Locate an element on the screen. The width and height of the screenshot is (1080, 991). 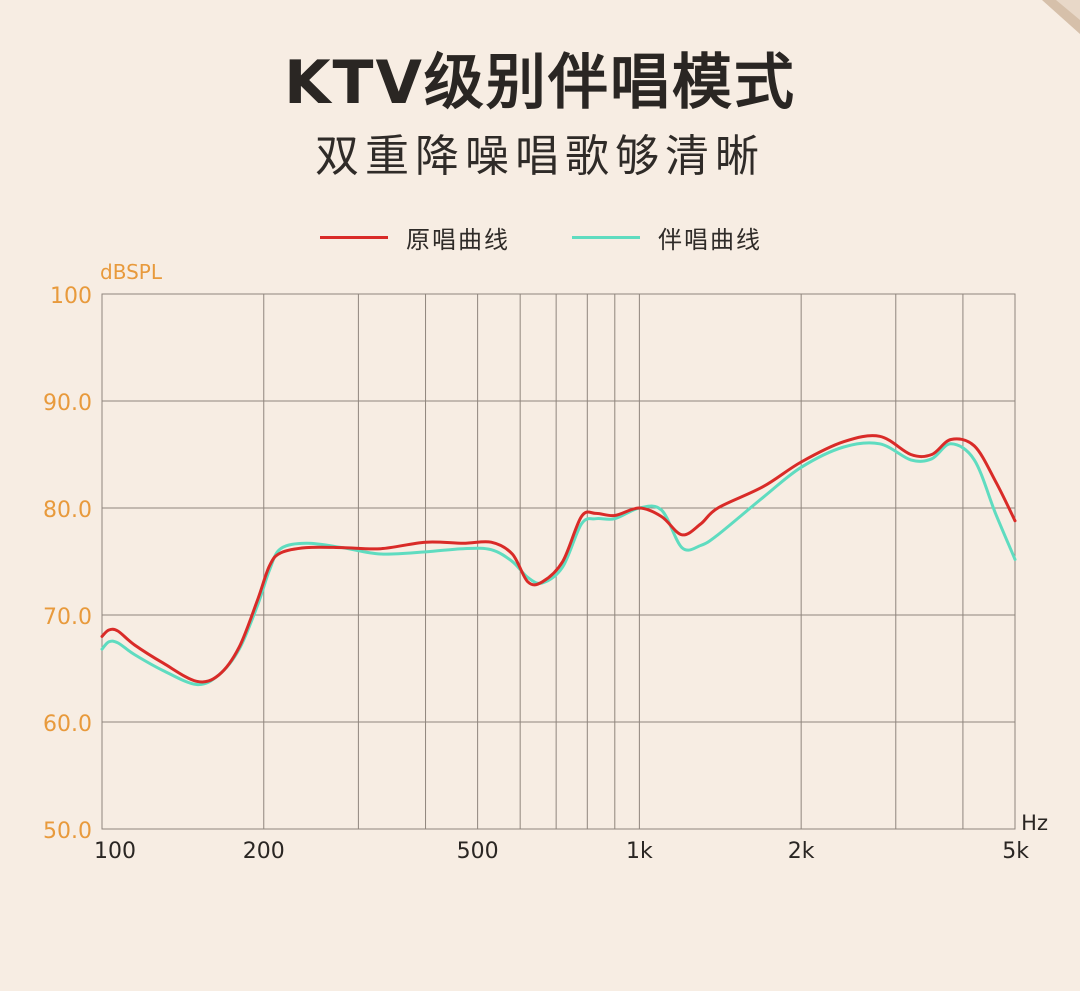
y-tick-label: 60.0 is located at coordinates (67, 724).